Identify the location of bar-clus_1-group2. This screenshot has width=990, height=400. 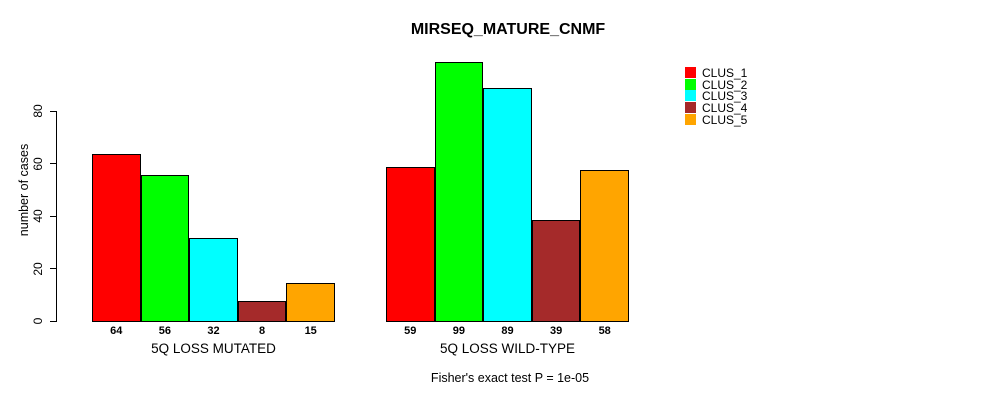
(410, 244).